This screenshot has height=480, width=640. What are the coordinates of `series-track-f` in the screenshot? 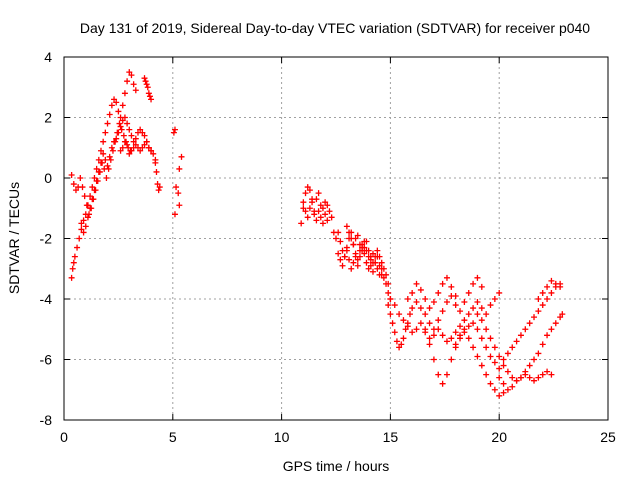 It's located at (157, 176).